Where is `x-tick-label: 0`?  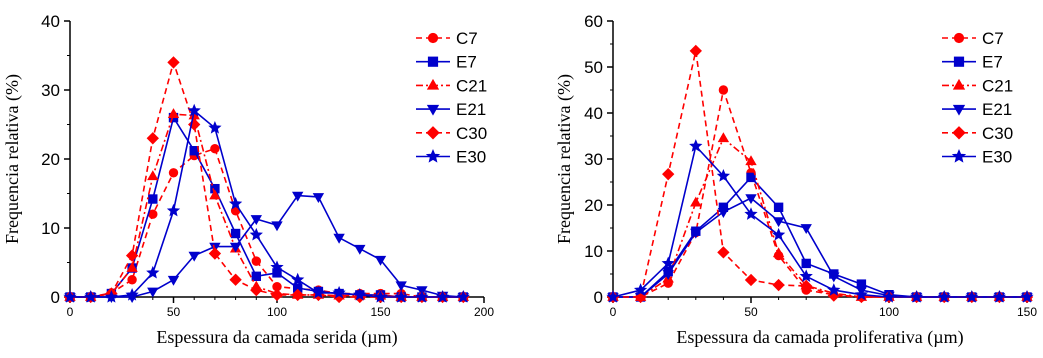 x-tick-label: 0 is located at coordinates (613, 312).